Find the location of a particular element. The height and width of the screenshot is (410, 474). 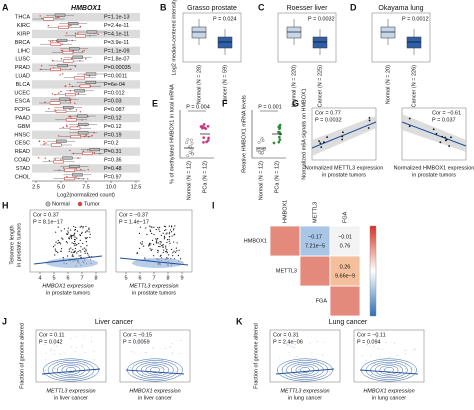

p-value: P=0.0011 is located at coordinates (115, 76).